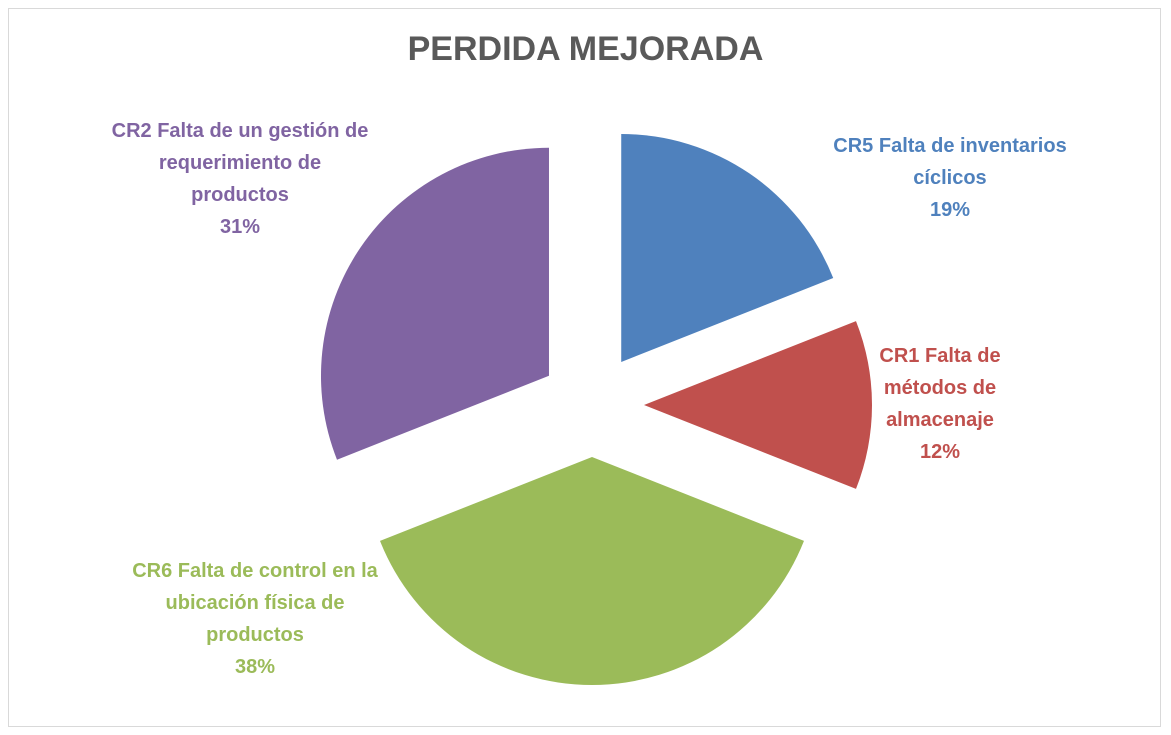 Image resolution: width=1171 pixels, height=735 pixels. I want to click on category-label: CR5 Falta de inventarios cíclicos, so click(950, 162).